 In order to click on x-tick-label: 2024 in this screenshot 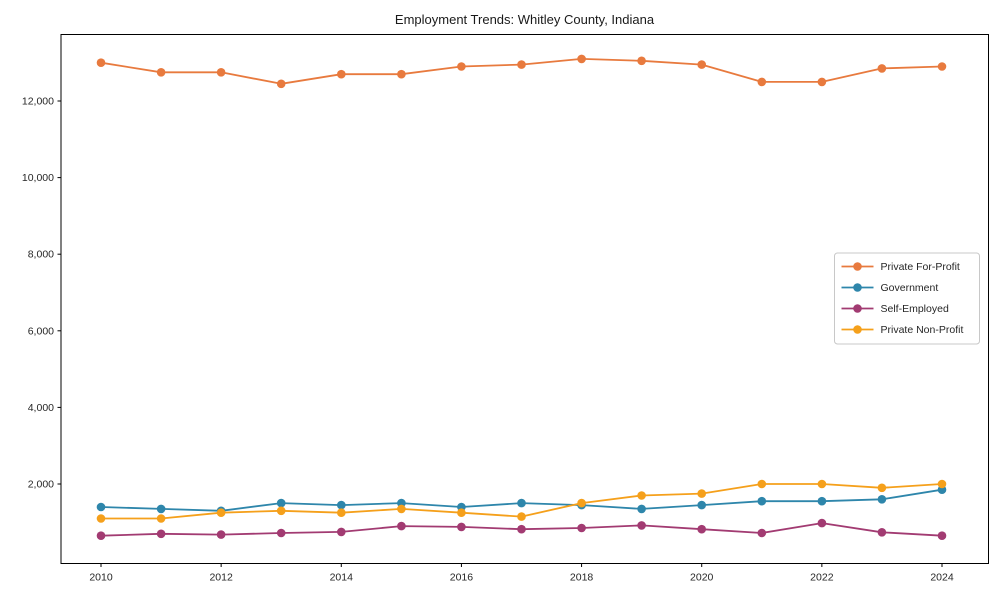, I will do `click(942, 578)`.